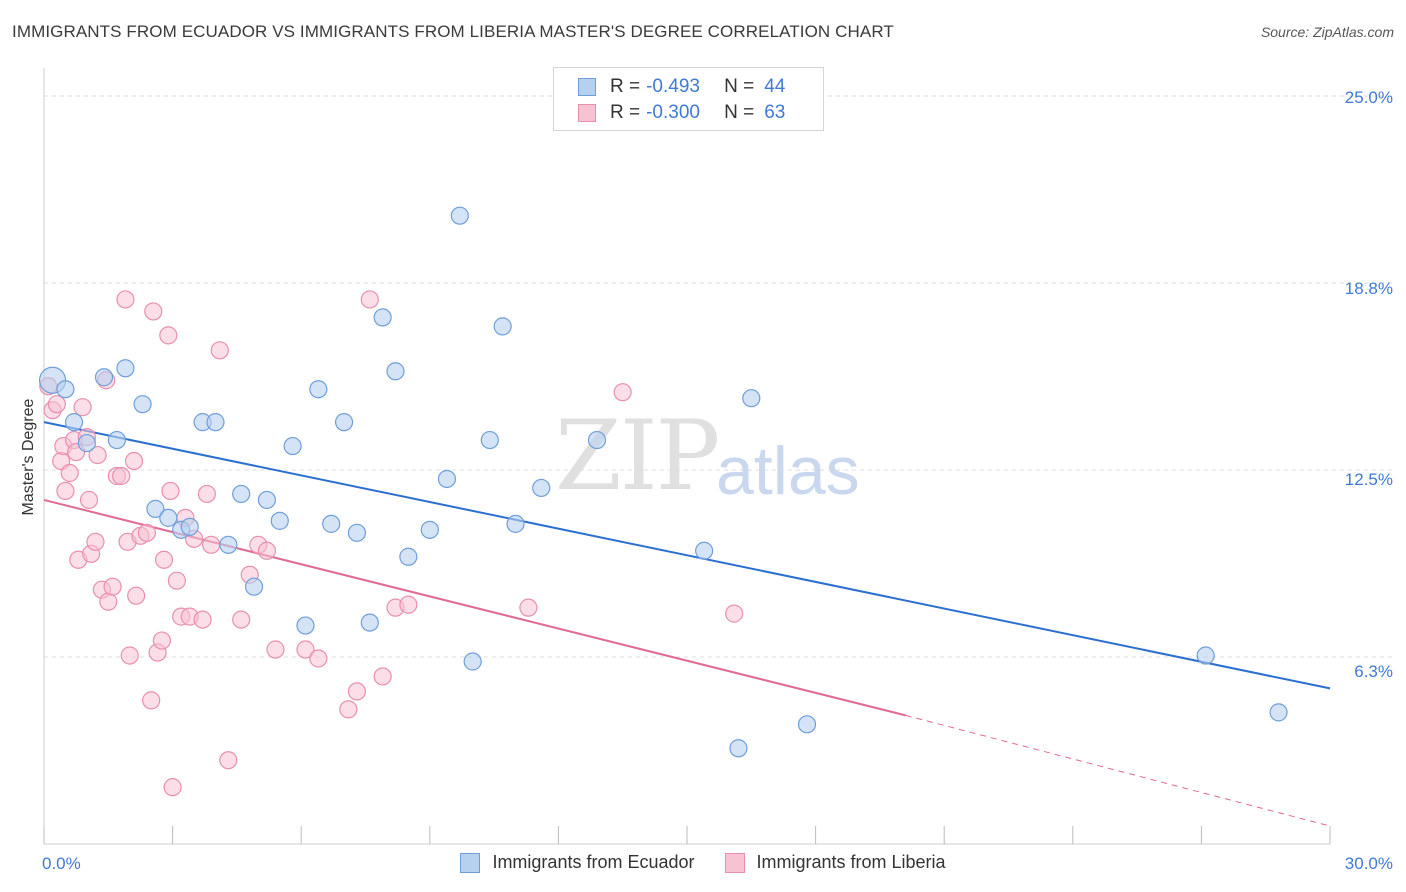  What do you see at coordinates (1369, 97) in the screenshot?
I see `y-tick-25: 25.0%` at bounding box center [1369, 97].